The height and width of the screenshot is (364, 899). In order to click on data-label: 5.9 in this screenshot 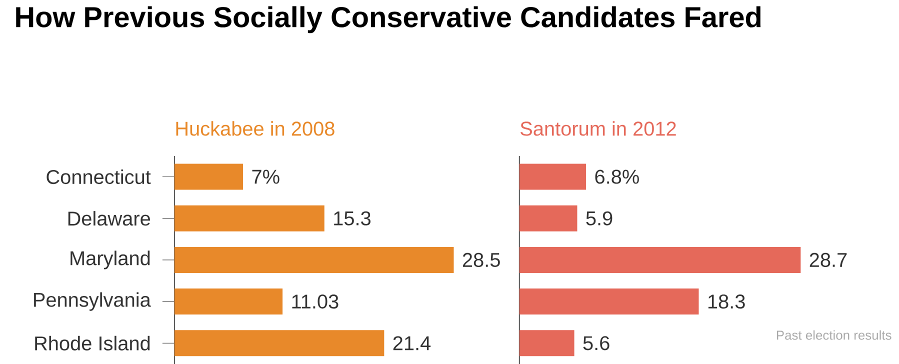, I will do `click(599, 218)`.